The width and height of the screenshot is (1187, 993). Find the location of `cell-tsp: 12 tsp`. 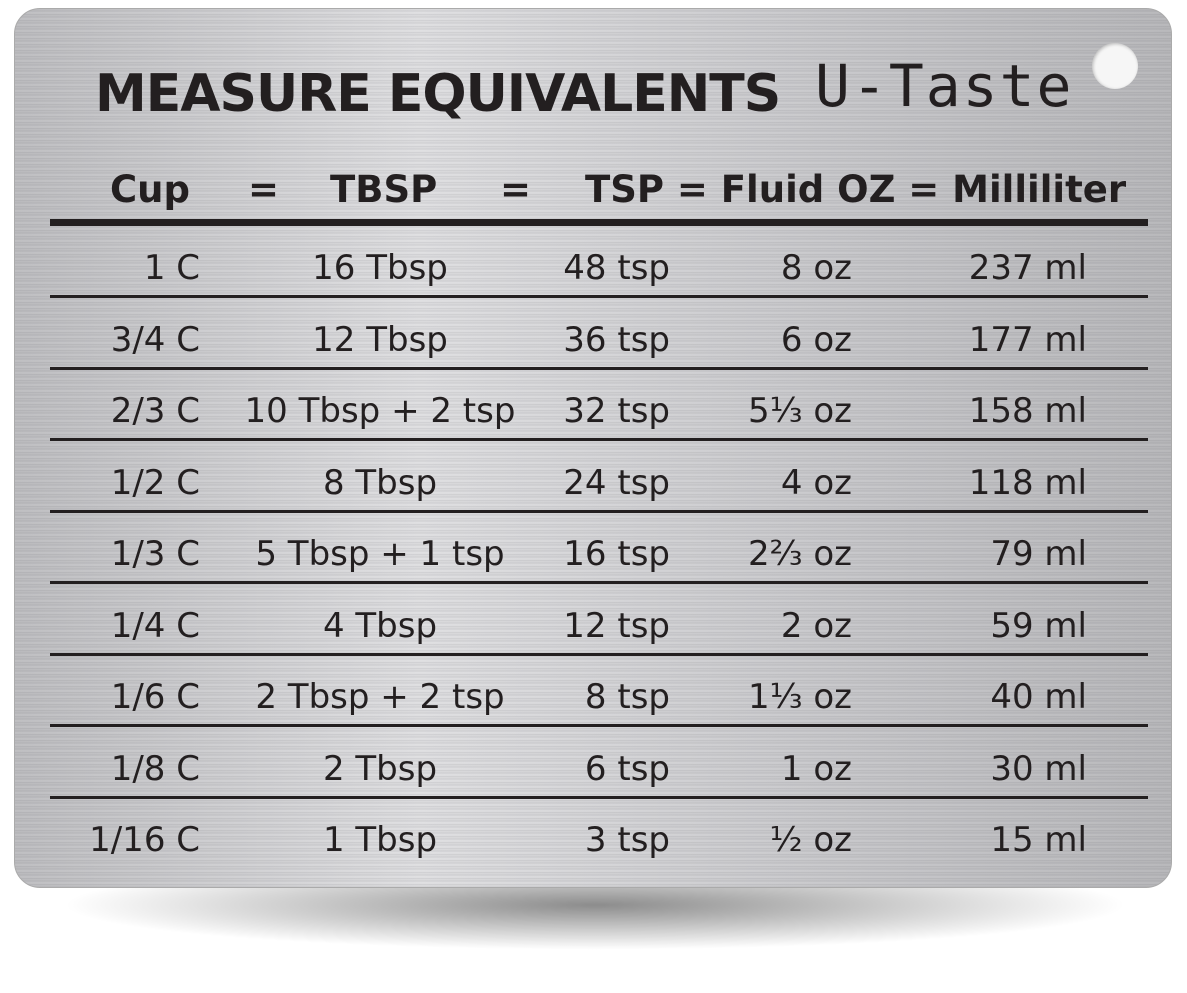

cell-tsp: 12 tsp is located at coordinates (616, 625).